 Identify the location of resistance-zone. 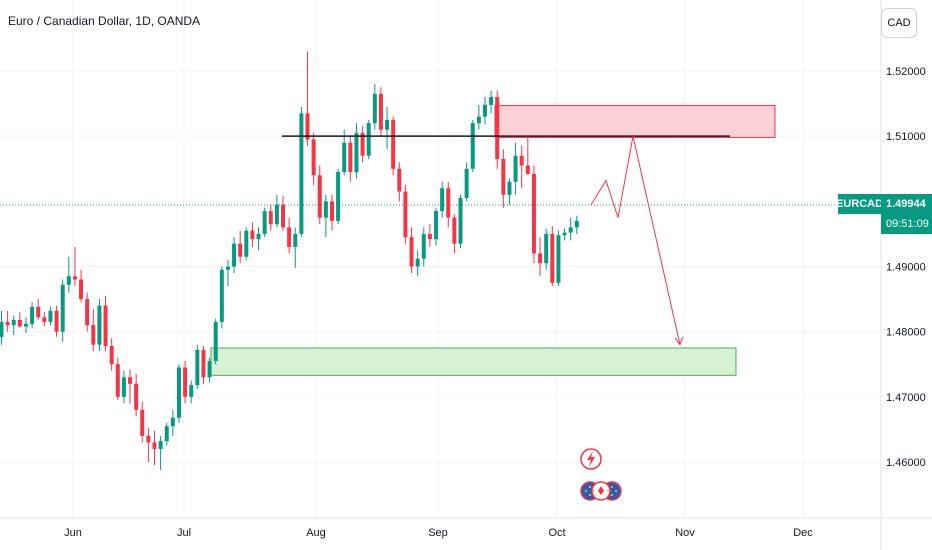
(635, 121).